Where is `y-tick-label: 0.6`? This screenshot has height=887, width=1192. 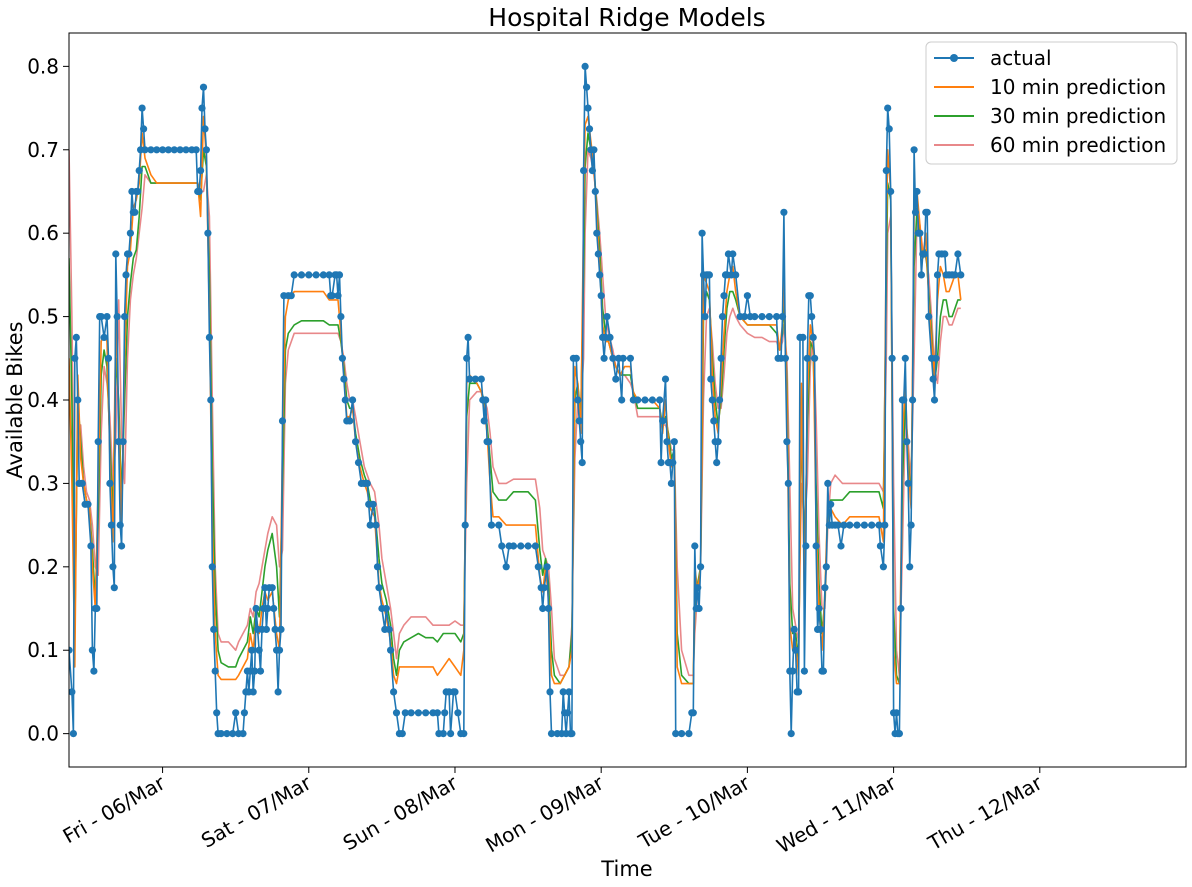 y-tick-label: 0.6 is located at coordinates (43, 233).